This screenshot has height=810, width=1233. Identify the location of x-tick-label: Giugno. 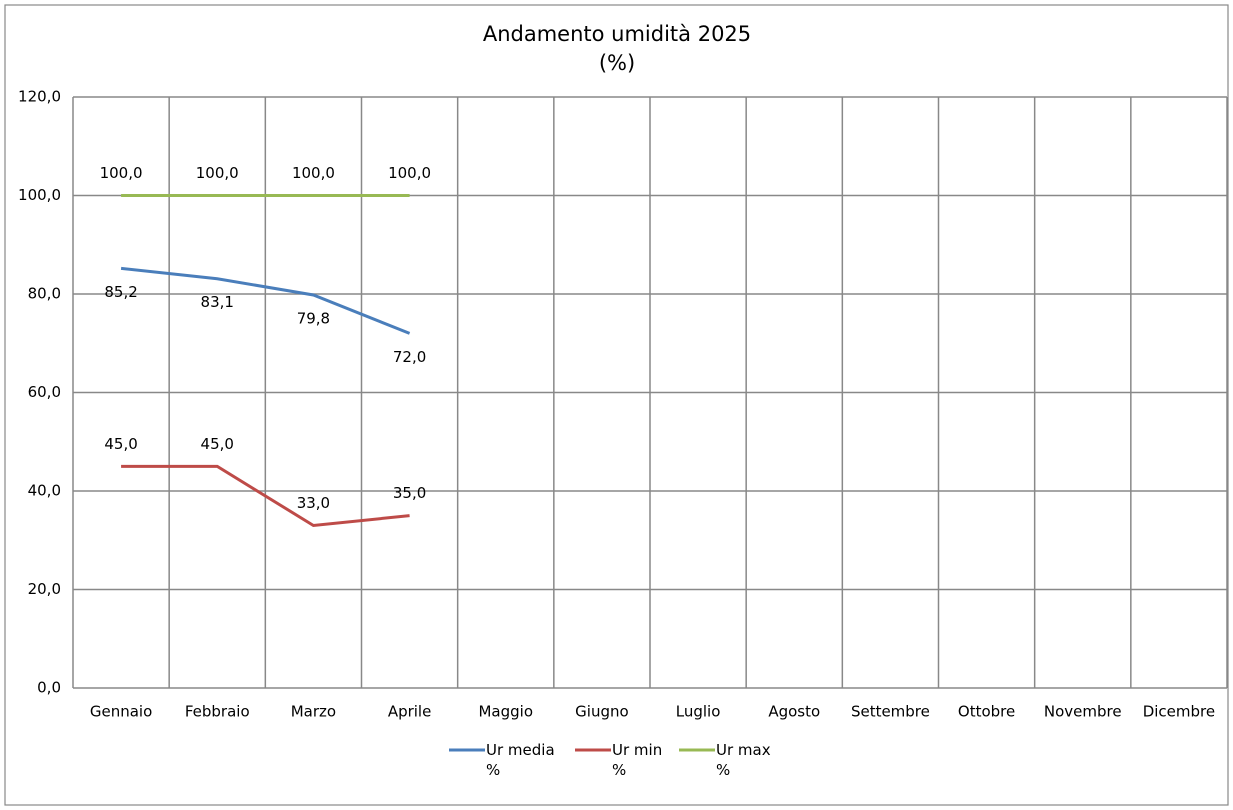
(602, 712).